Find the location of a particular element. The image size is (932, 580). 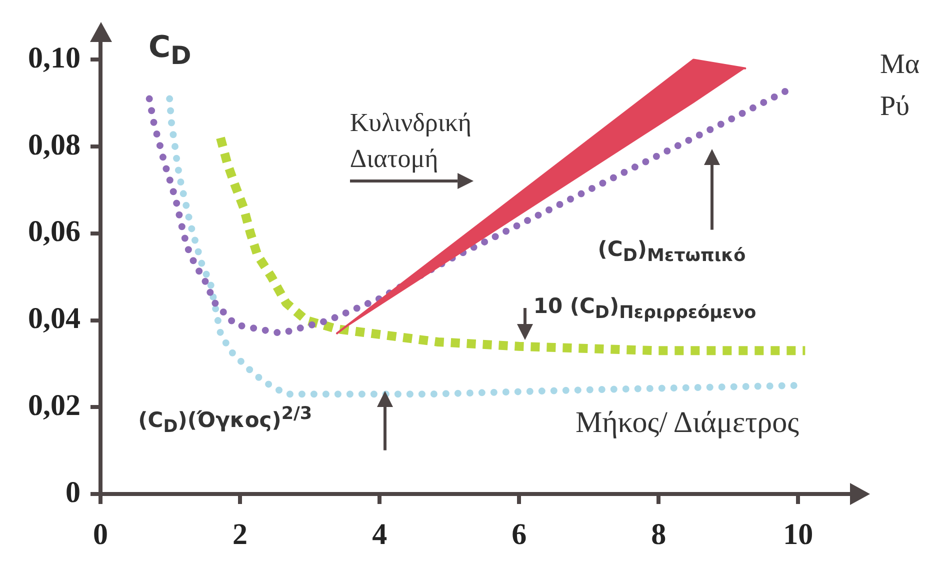

x-tick-label: 10 is located at coordinates (798, 534).